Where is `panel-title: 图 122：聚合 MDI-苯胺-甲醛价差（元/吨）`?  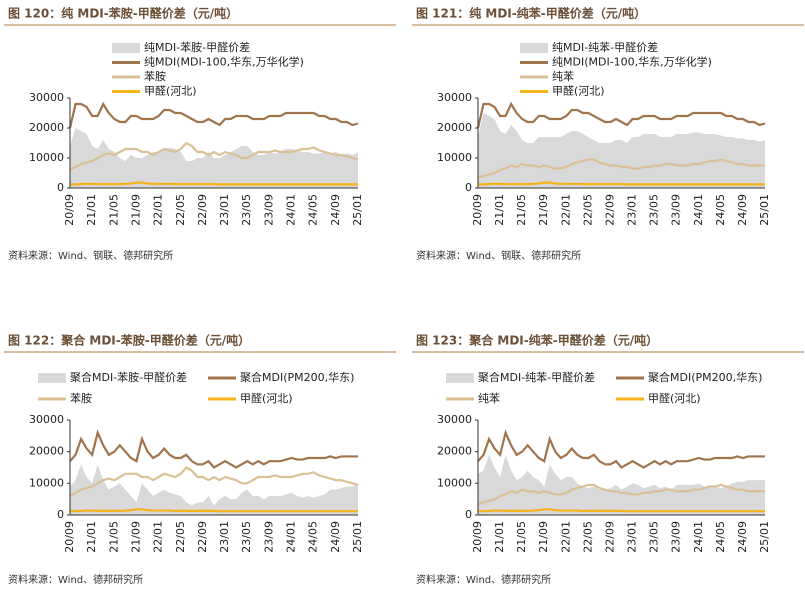 panel-title: 图 122：聚合 MDI-苯胺-甲醛价差（元/吨） is located at coordinates (129, 340).